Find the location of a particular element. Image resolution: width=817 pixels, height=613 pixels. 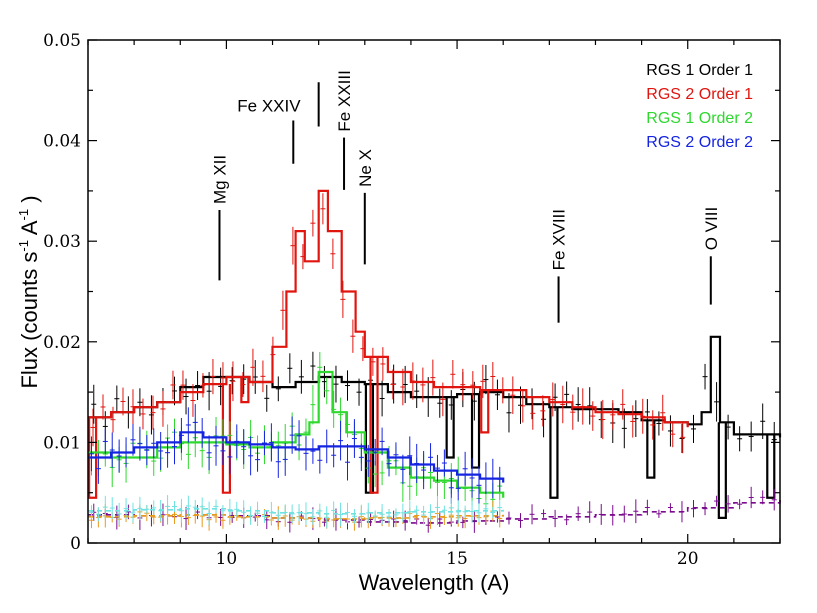

series-rgs-2-order-2-model is located at coordinates (296, 454).